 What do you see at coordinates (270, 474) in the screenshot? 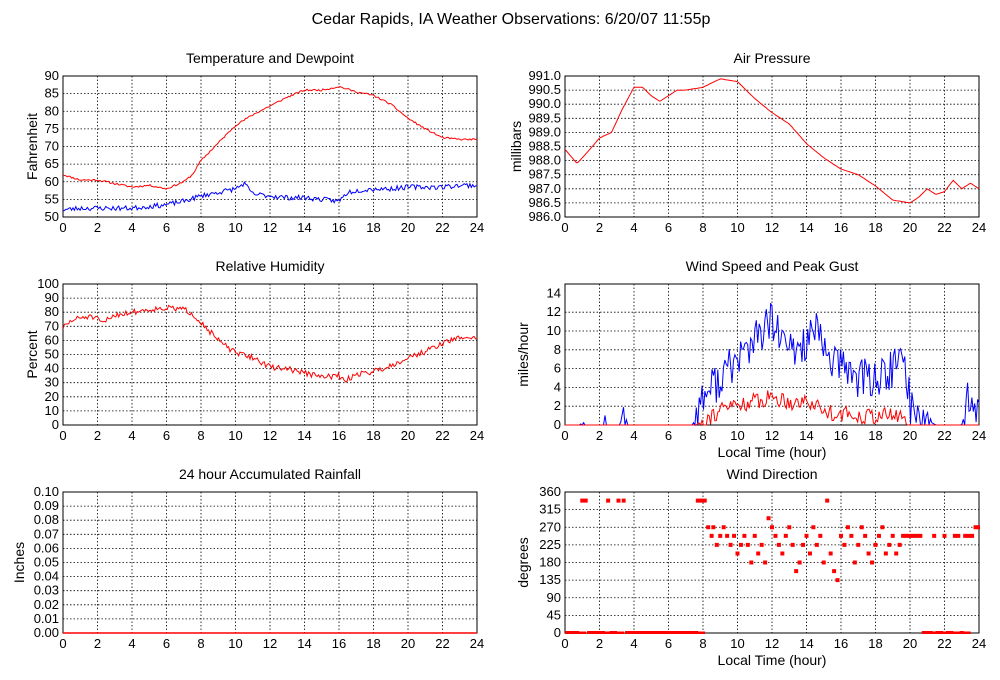
I see `panel-title: 24 hour Accumulated Rainfall` at bounding box center [270, 474].